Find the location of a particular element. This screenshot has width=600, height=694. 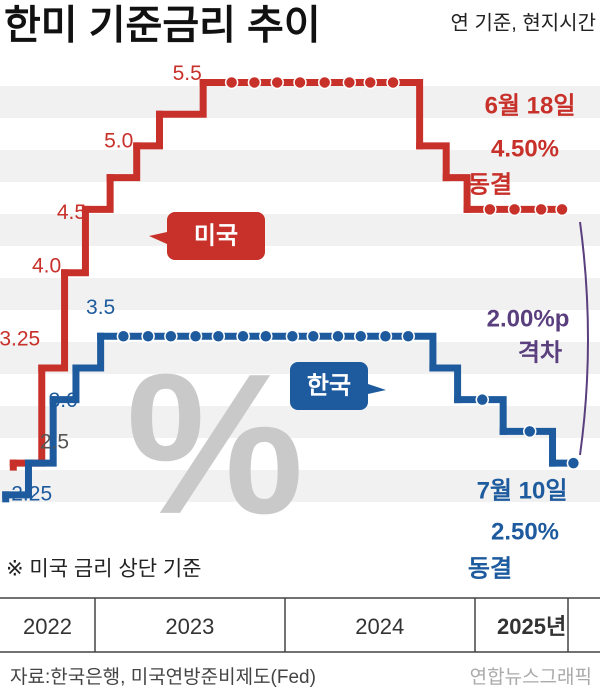

note: ※ 미국 금리 상단 기준 is located at coordinates (104, 569).